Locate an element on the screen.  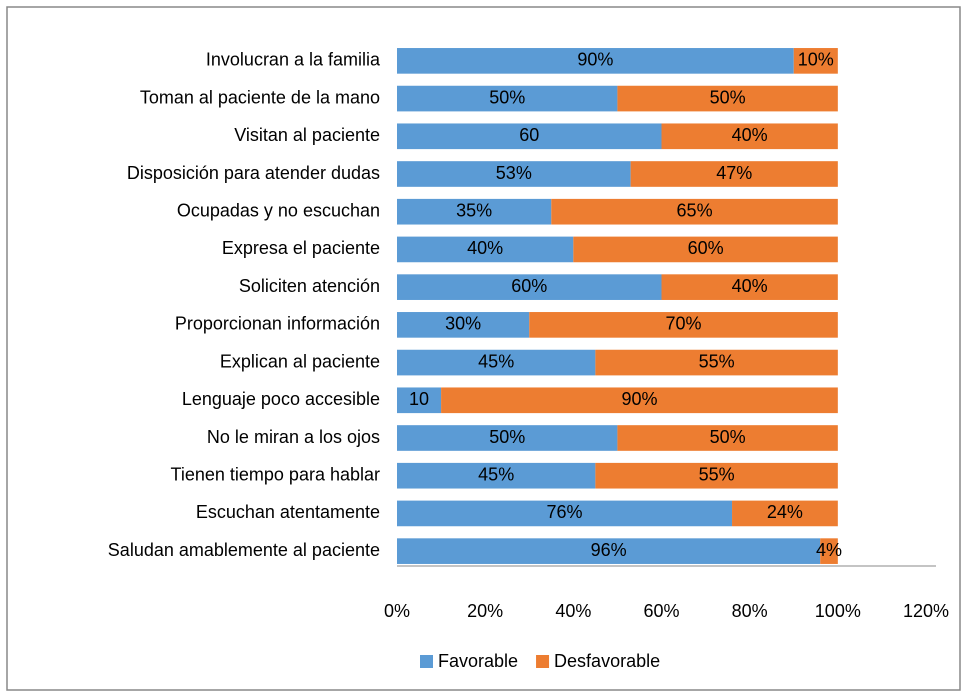
category-label: Ocupadas y no escuchan is located at coordinates (278, 210).